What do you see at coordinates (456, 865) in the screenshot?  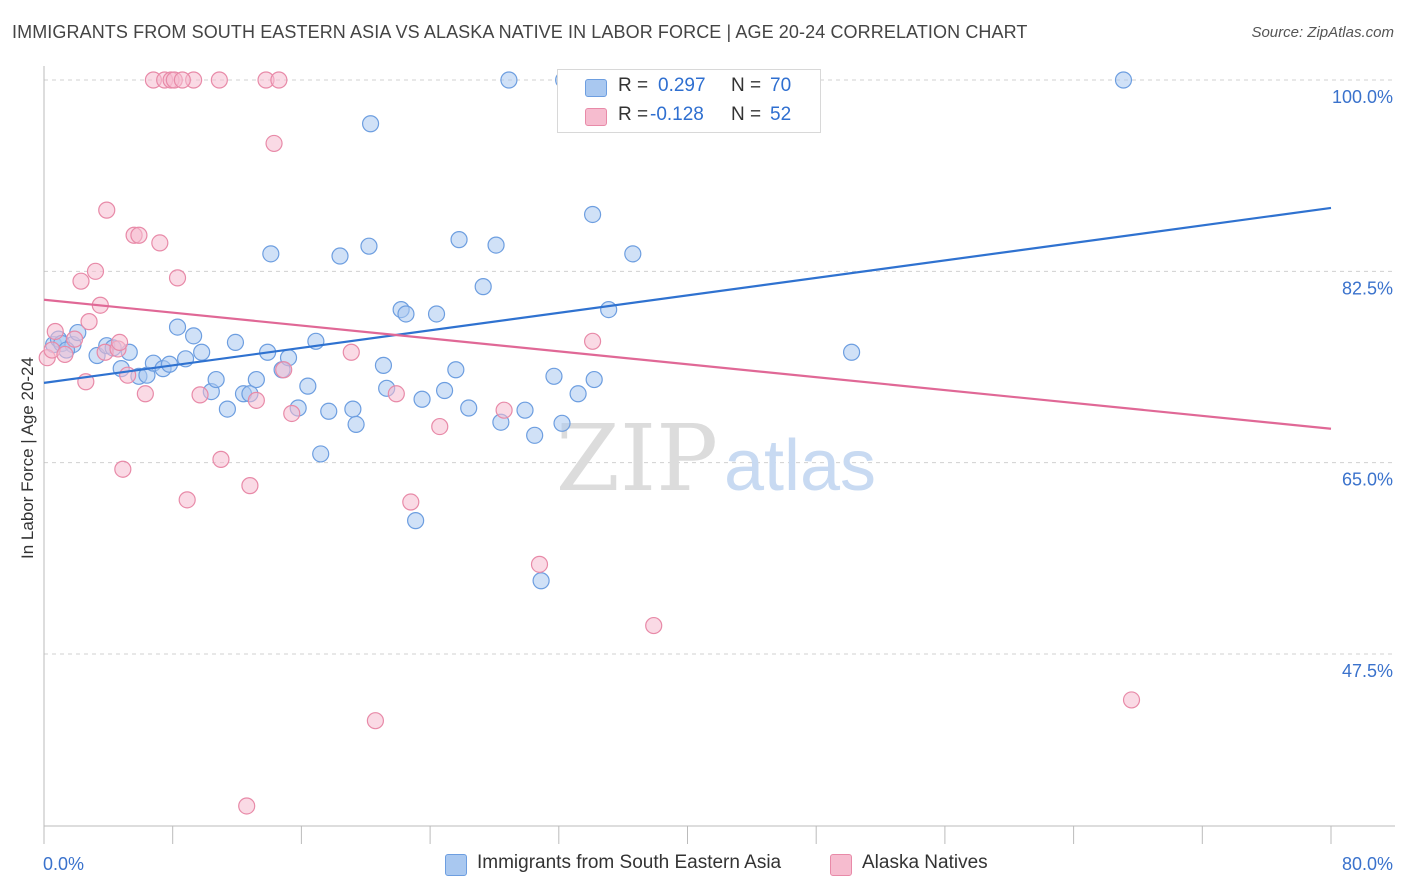 I see `bottom-legend-swatch-blue` at bounding box center [456, 865].